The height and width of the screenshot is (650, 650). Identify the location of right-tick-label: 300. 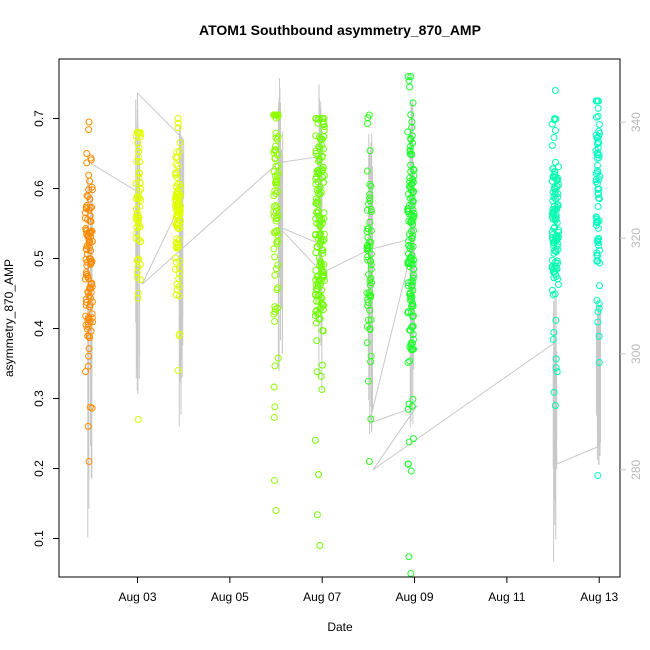
(636, 354).